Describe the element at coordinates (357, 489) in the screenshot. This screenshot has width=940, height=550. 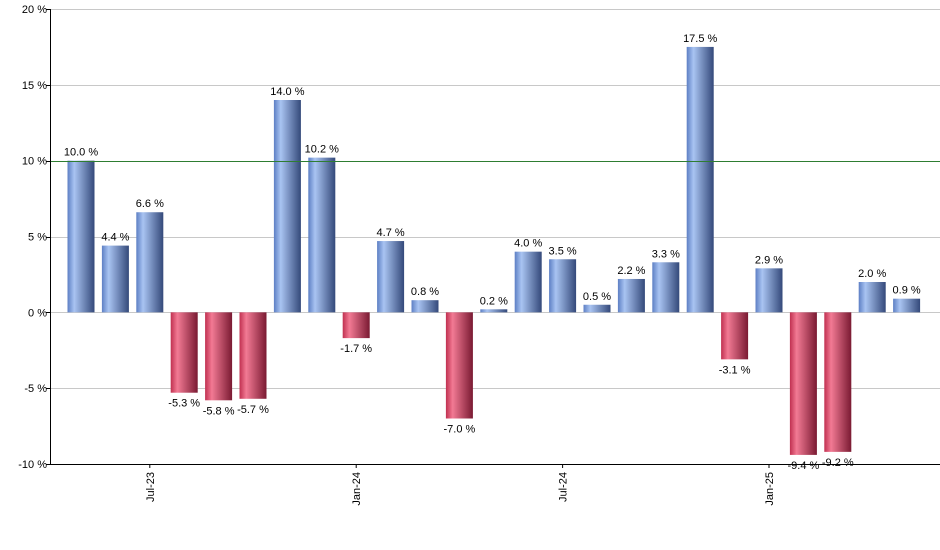
I see `x-tick-label: Jan-24` at that location.